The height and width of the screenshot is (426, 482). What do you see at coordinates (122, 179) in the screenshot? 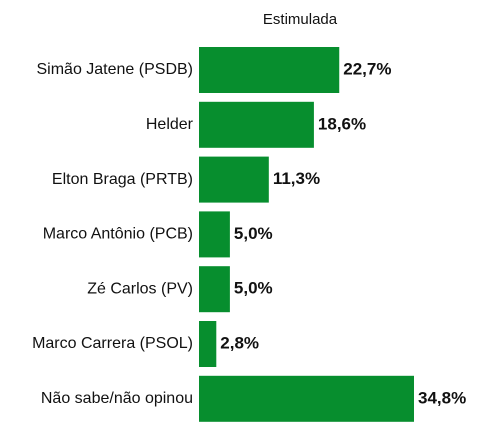
I see `category-label: Elton Braga (PRTB)` at bounding box center [122, 179].